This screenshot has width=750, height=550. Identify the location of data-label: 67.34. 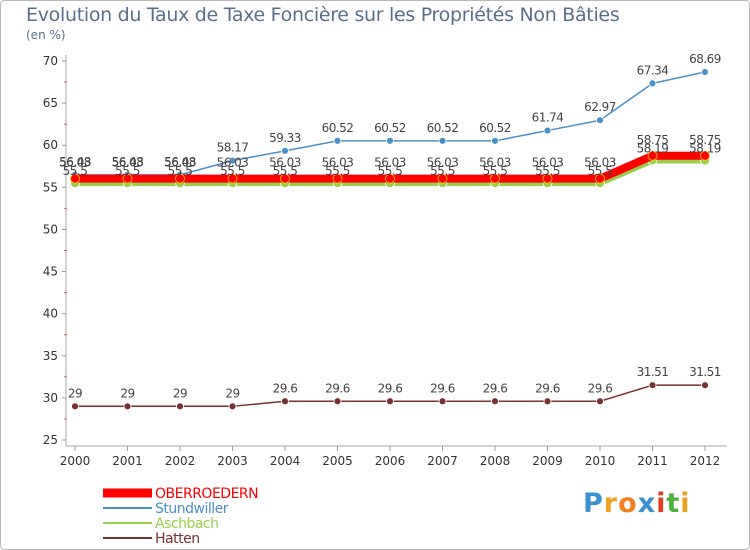
(653, 70).